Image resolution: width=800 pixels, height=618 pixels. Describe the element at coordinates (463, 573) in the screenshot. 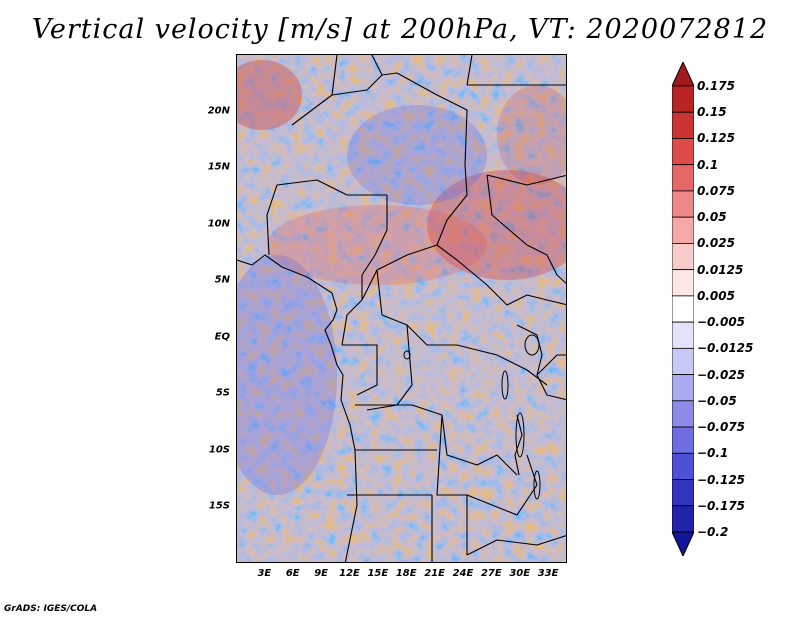

I see `lon-tick-label: 24E` at that location.